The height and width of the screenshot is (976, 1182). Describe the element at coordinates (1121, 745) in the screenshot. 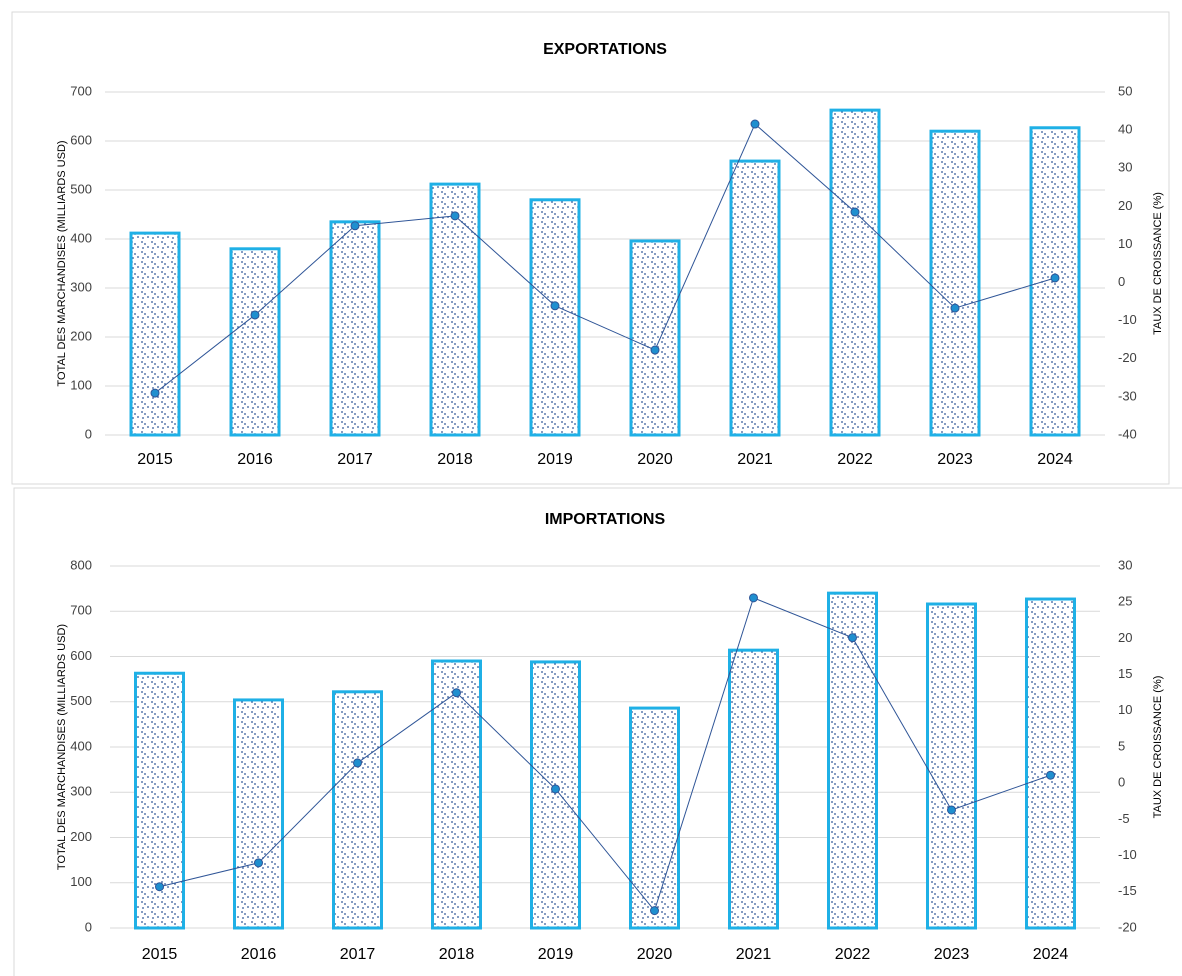

I see `y2-tick-label: 5` at that location.